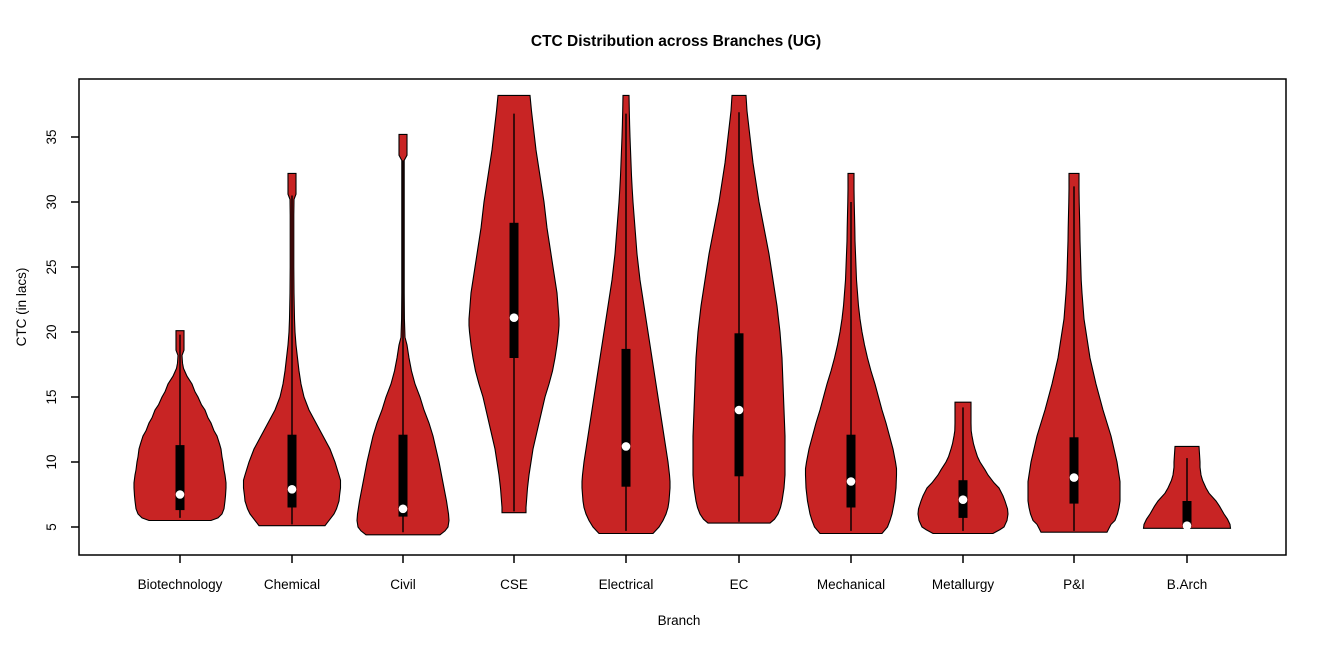 The width and height of the screenshot is (1327, 653). I want to click on x-tick-label: EC, so click(739, 584).